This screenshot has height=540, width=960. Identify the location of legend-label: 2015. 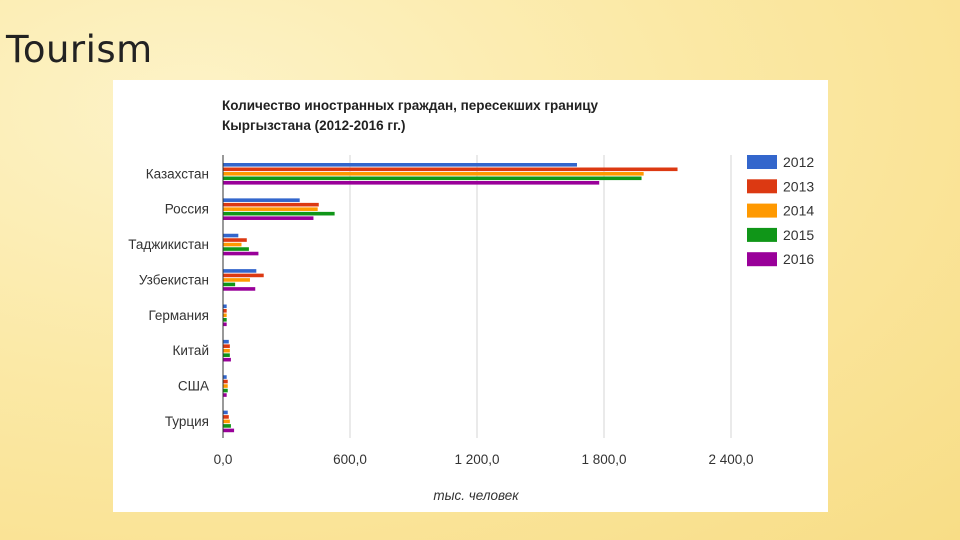
(798, 235).